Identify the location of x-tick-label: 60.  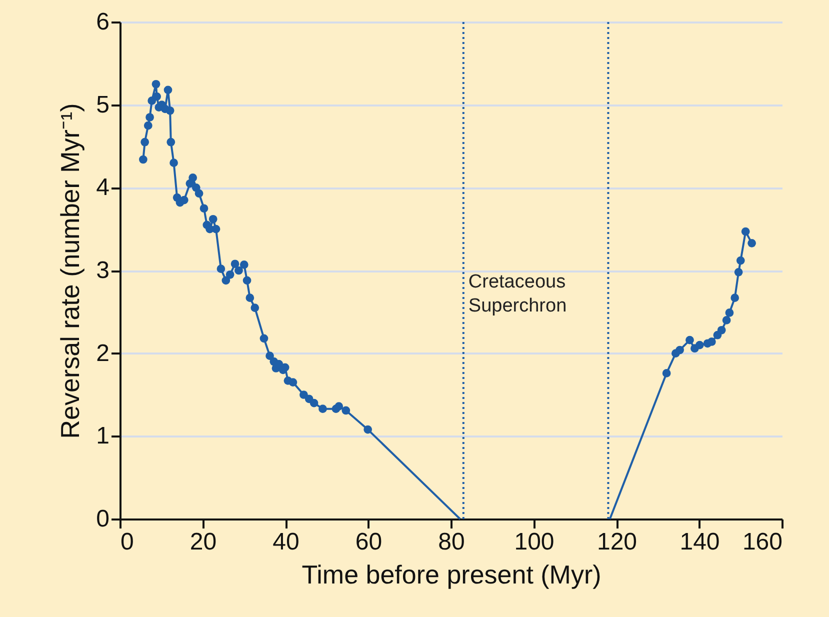
(368, 542).